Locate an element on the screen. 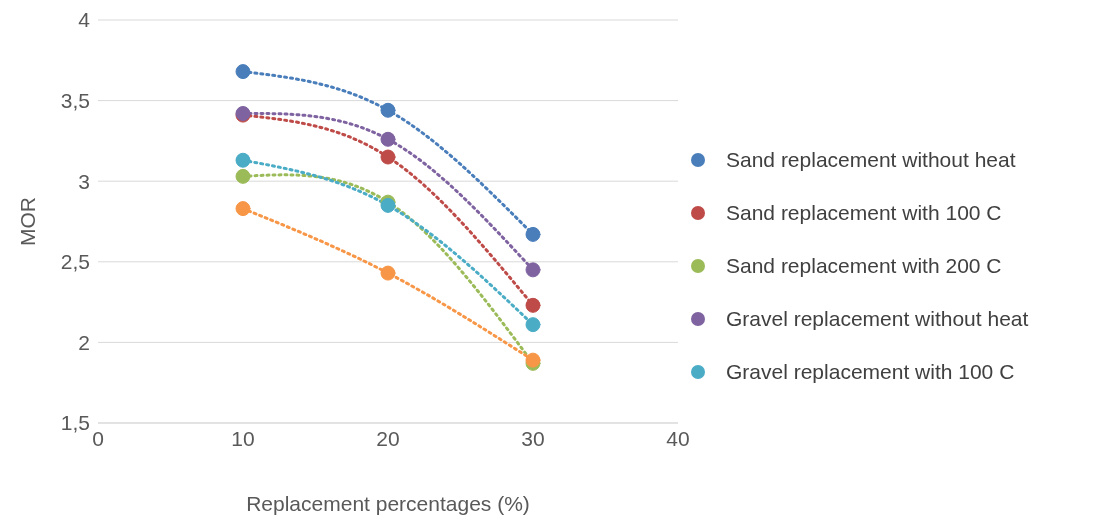 The width and height of the screenshot is (1118, 523). x-tick-label: 20 is located at coordinates (388, 438).